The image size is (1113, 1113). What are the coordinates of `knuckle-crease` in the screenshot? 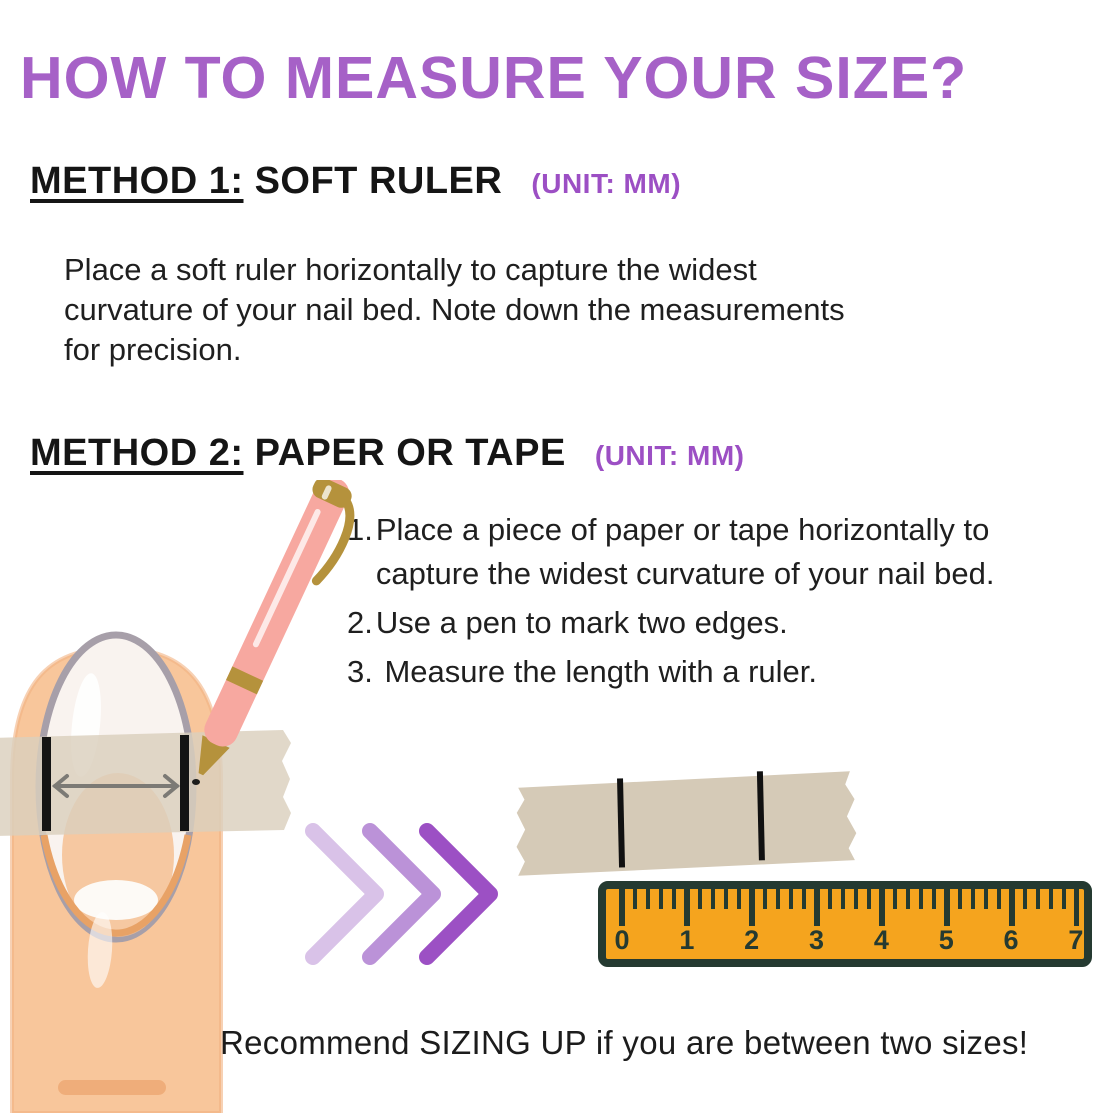 It's located at (112, 1087).